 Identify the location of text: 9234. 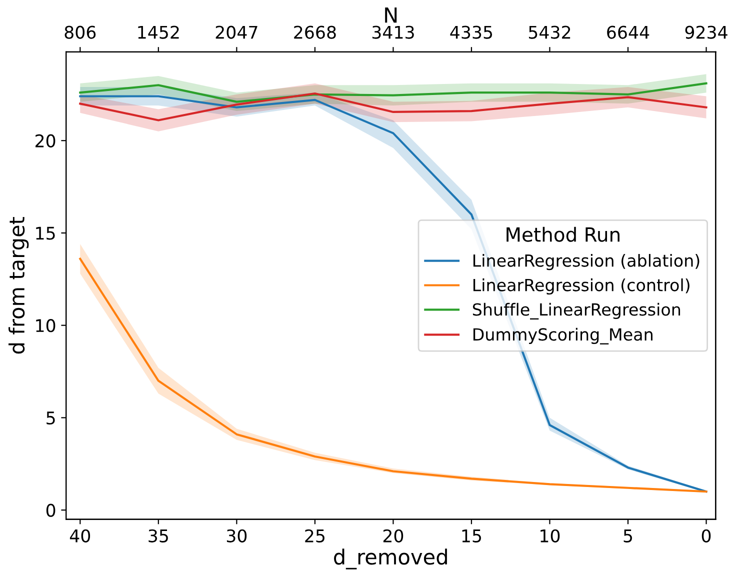
(706, 32).